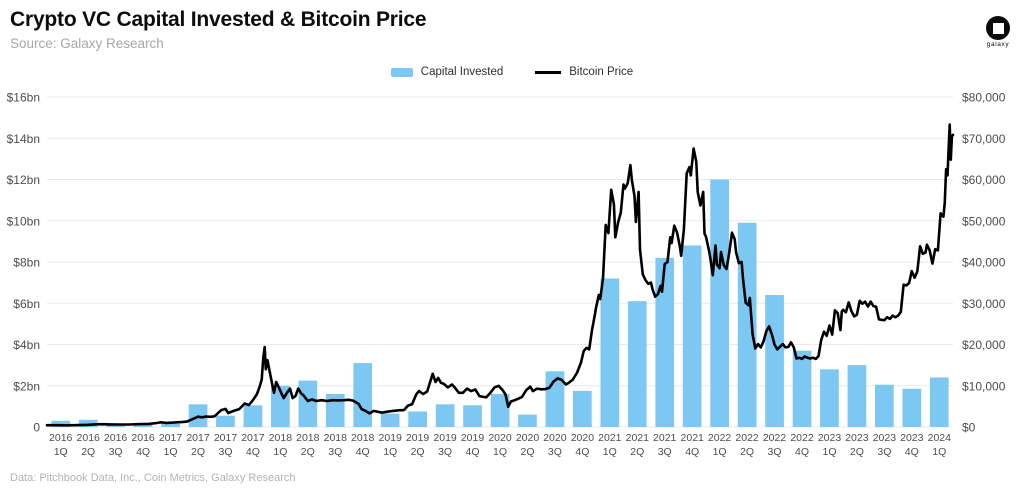  Describe the element at coordinates (555, 445) in the screenshot. I see `x-axis-tick: 2020 3Q` at that location.